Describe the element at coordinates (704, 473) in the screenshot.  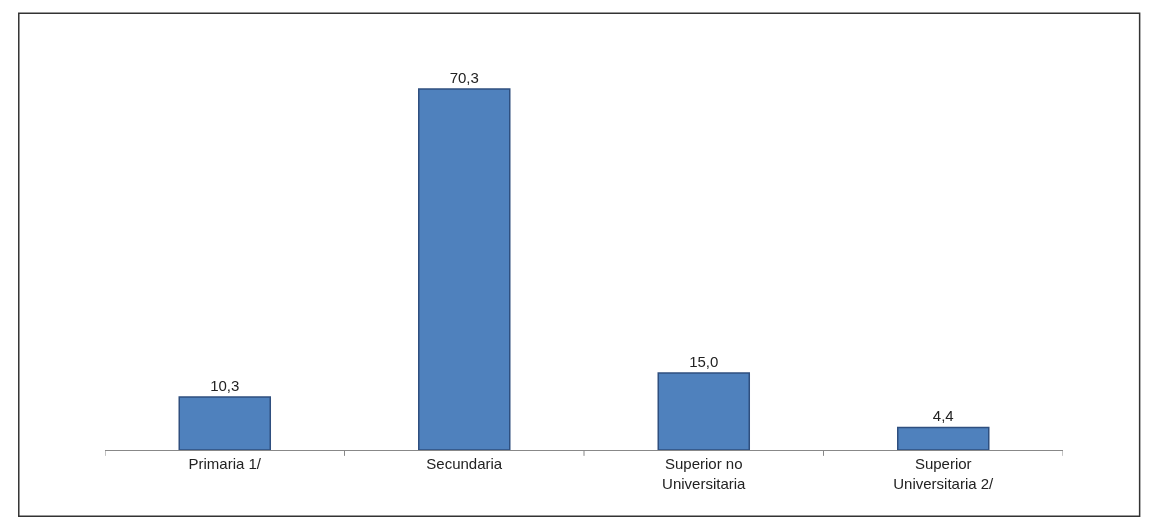
I see `x-tick-label: Superior no Universitaria` at that location.